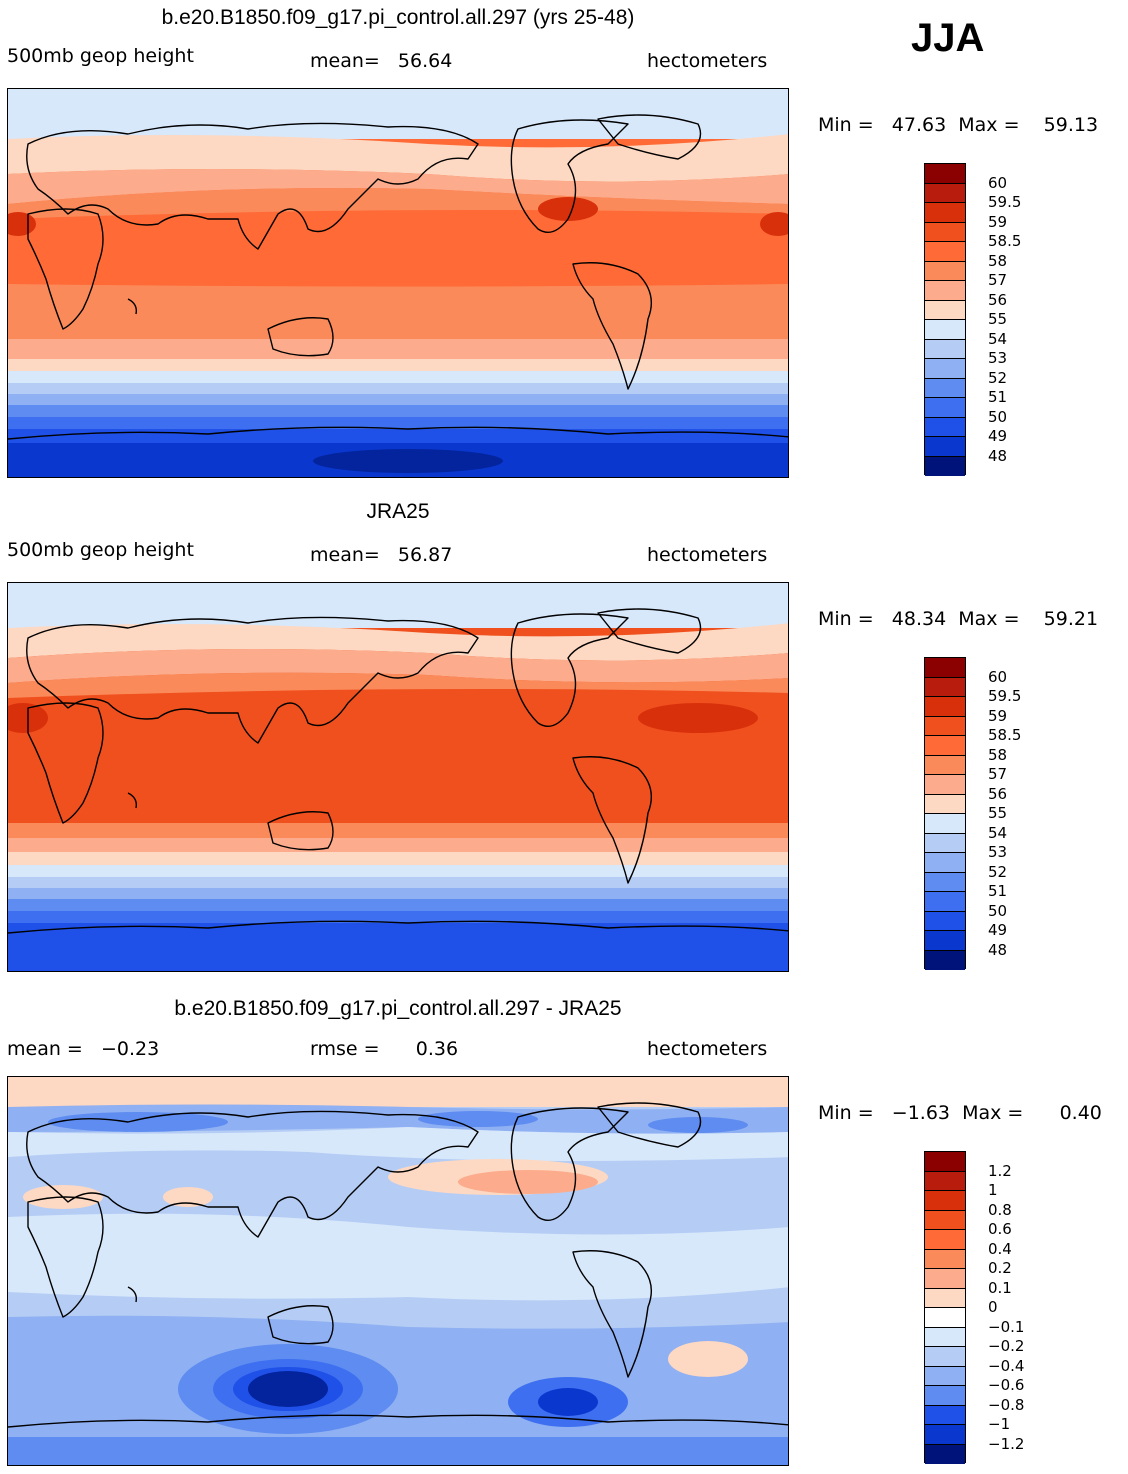  Describe the element at coordinates (998, 260) in the screenshot. I see `colorbar-tick-label: 58` at that location.